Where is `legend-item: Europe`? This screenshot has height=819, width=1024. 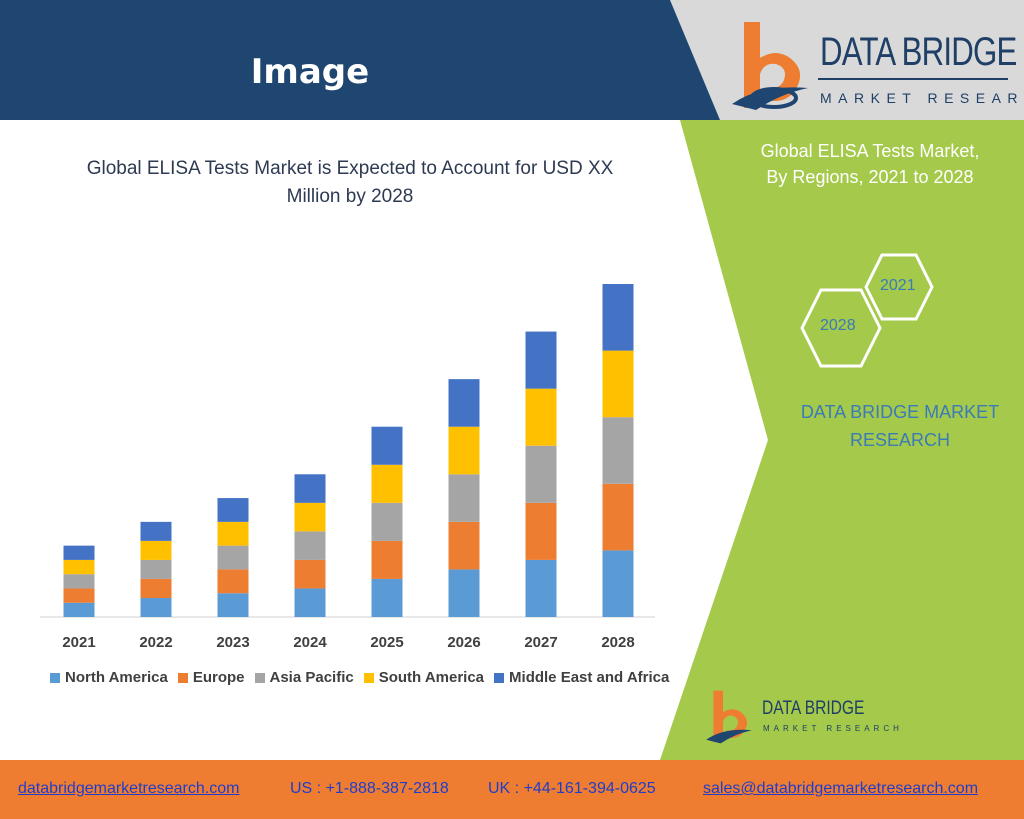
legend-item: Europe is located at coordinates (211, 677).